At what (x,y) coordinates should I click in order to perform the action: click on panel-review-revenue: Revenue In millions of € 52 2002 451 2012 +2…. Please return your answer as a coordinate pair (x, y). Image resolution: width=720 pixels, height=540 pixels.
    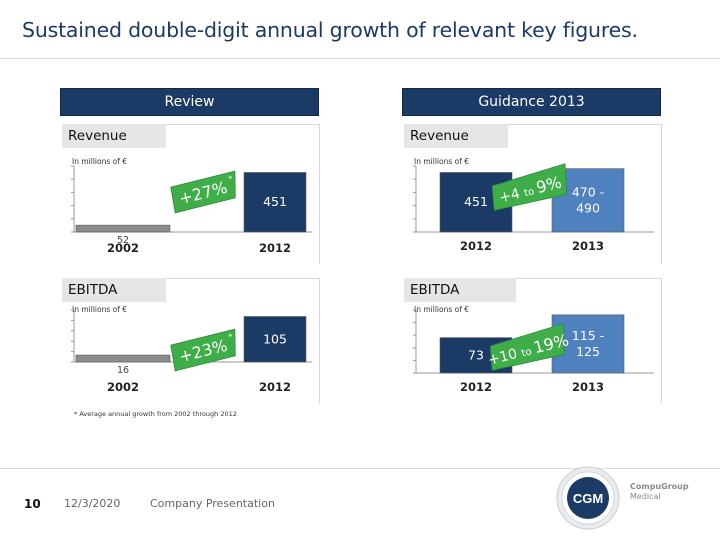
    Looking at the image, I should click on (191, 194).